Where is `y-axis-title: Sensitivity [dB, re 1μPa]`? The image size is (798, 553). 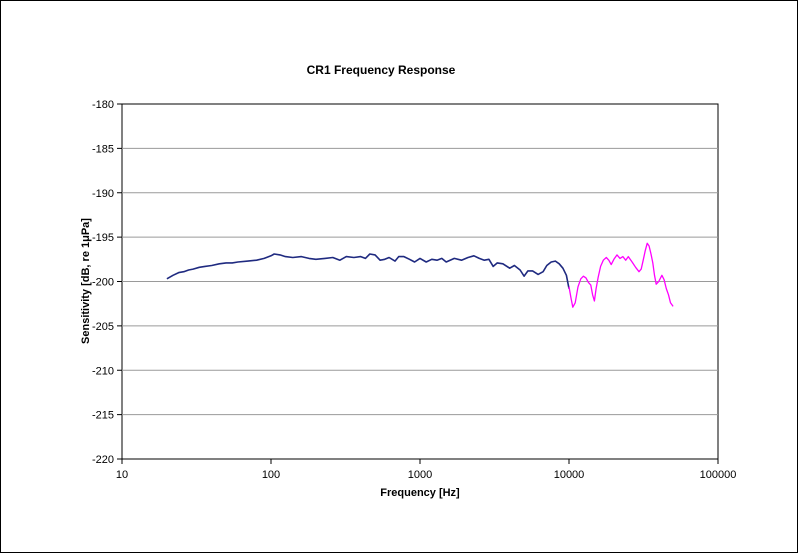 y-axis-title: Sensitivity [dB, re 1μPa] is located at coordinates (86, 281).